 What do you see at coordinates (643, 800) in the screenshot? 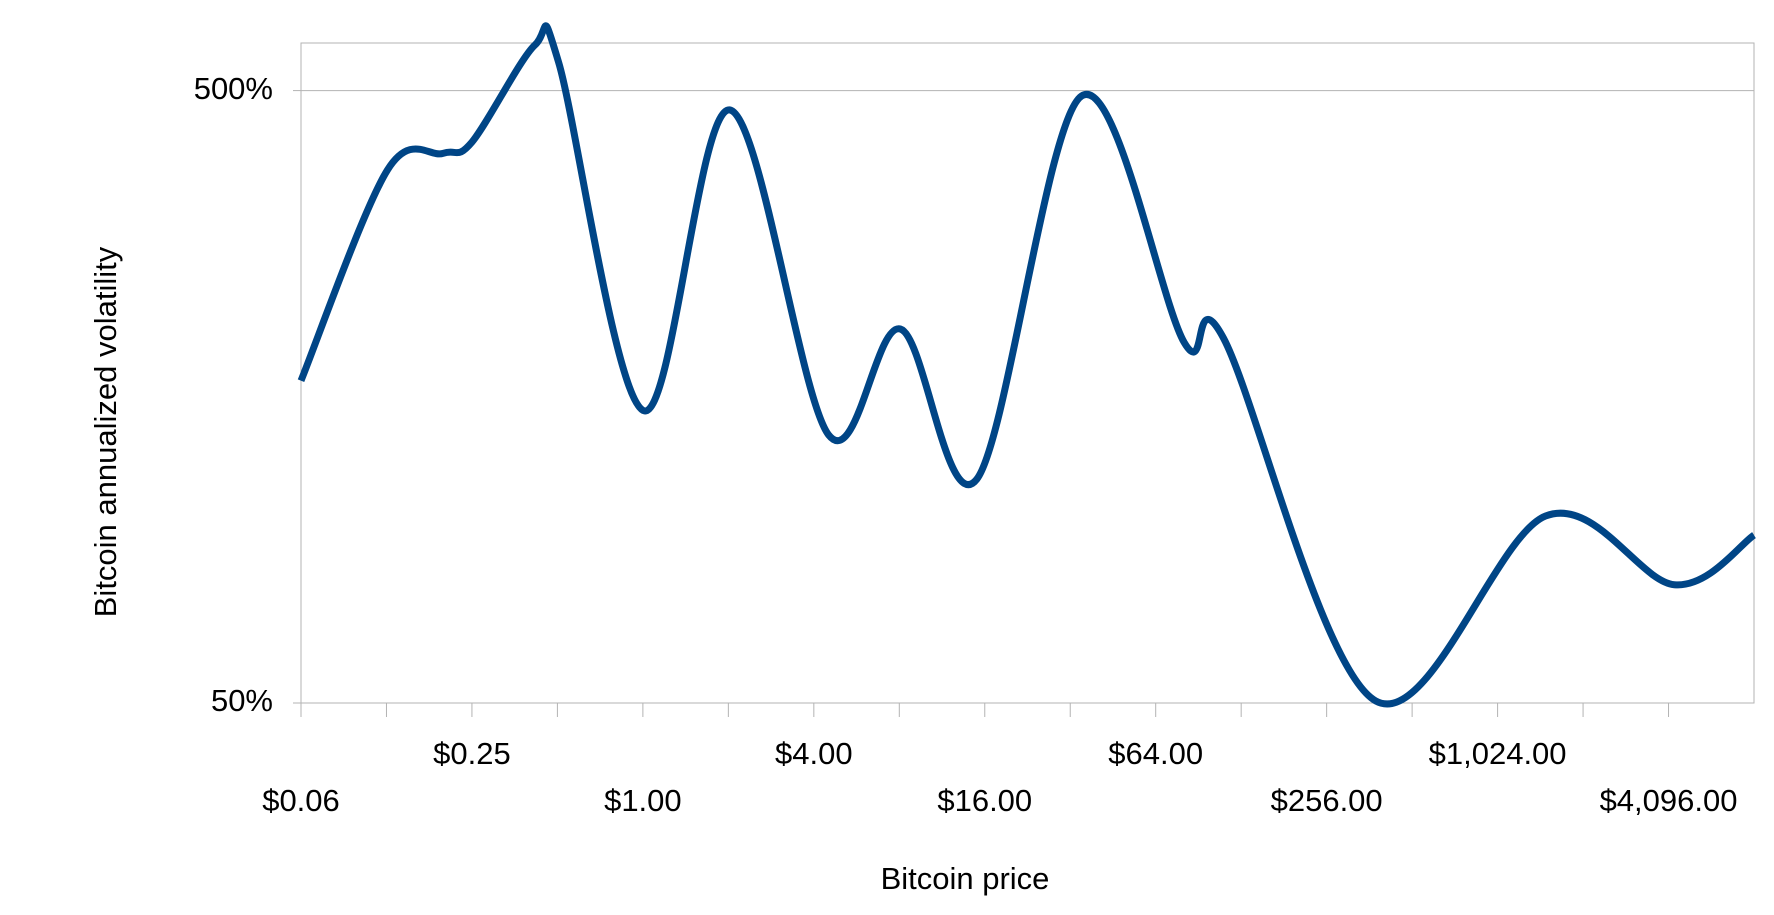
I see `x-tick-label: $1.00` at bounding box center [643, 800].